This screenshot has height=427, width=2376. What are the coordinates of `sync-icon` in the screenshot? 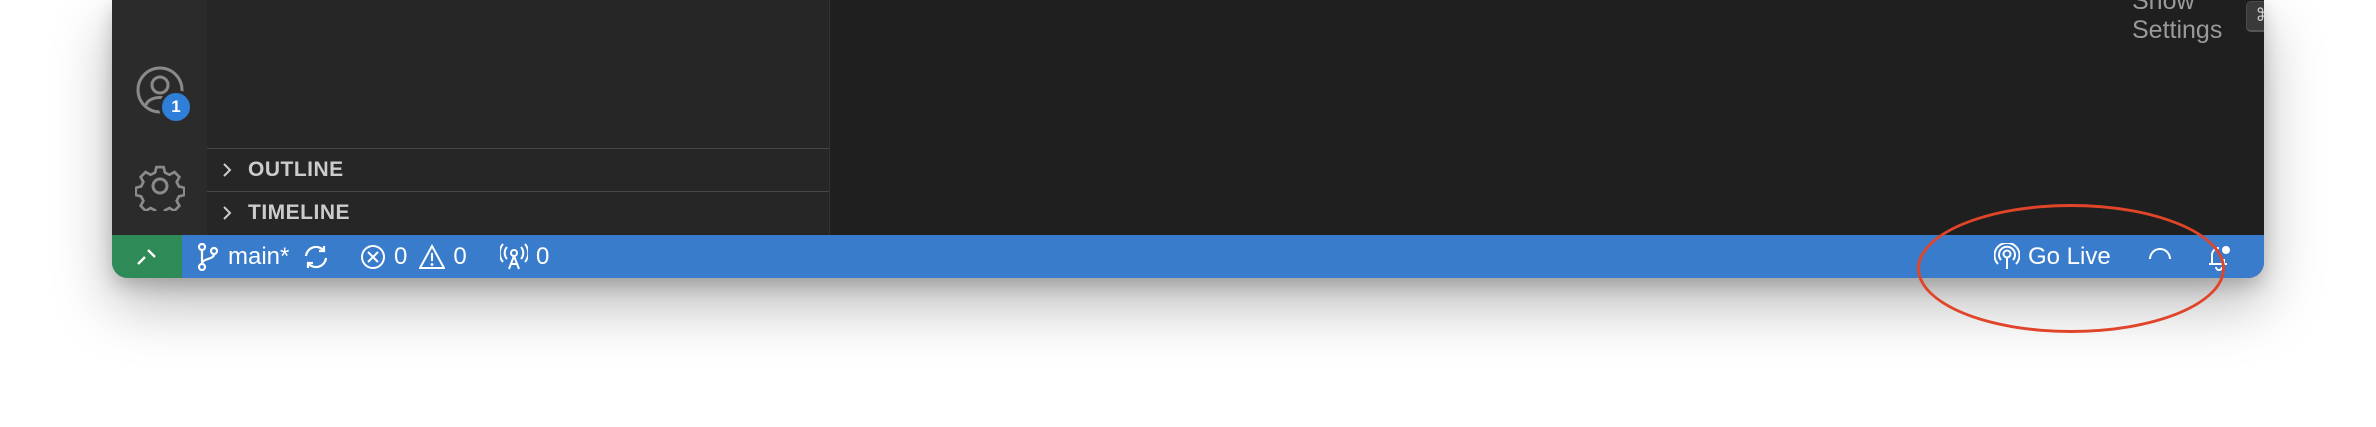 It's located at (316, 256).